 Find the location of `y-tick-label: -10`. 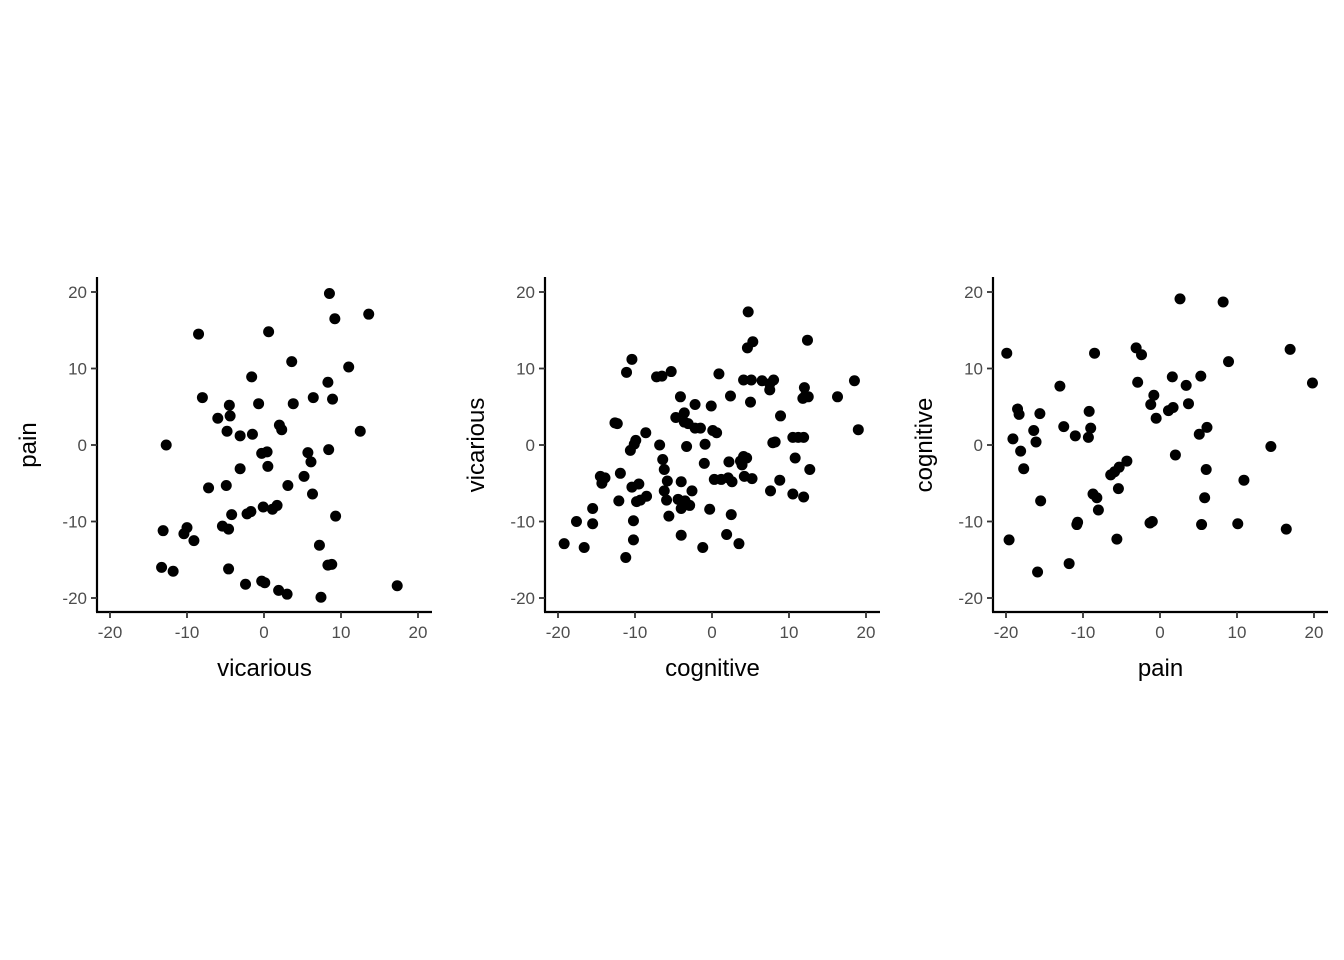

y-tick-label: -10 is located at coordinates (970, 522).